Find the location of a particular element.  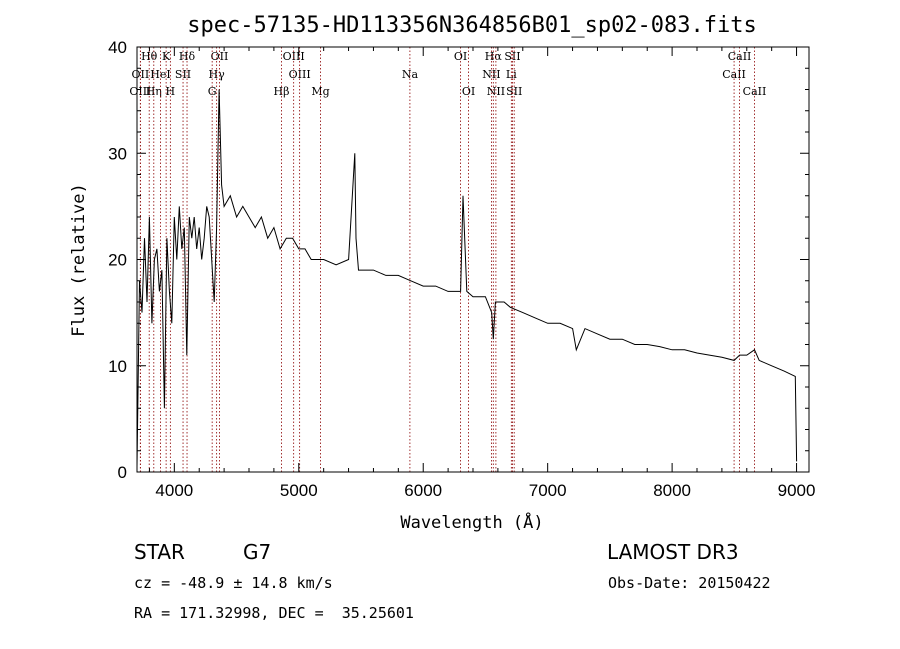

x-tick-label: 5000 is located at coordinates (299, 490).